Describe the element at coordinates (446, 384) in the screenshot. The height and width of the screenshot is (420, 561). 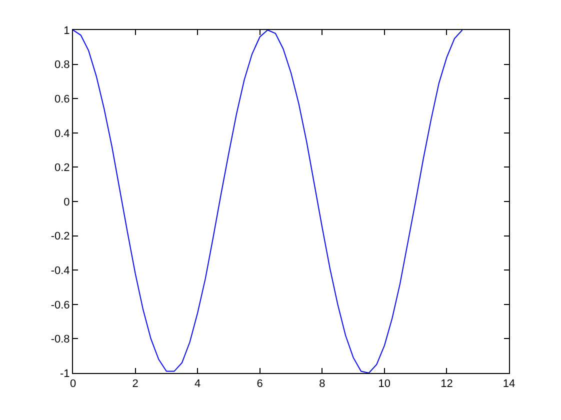
I see `x-tick-label: 12` at that location.